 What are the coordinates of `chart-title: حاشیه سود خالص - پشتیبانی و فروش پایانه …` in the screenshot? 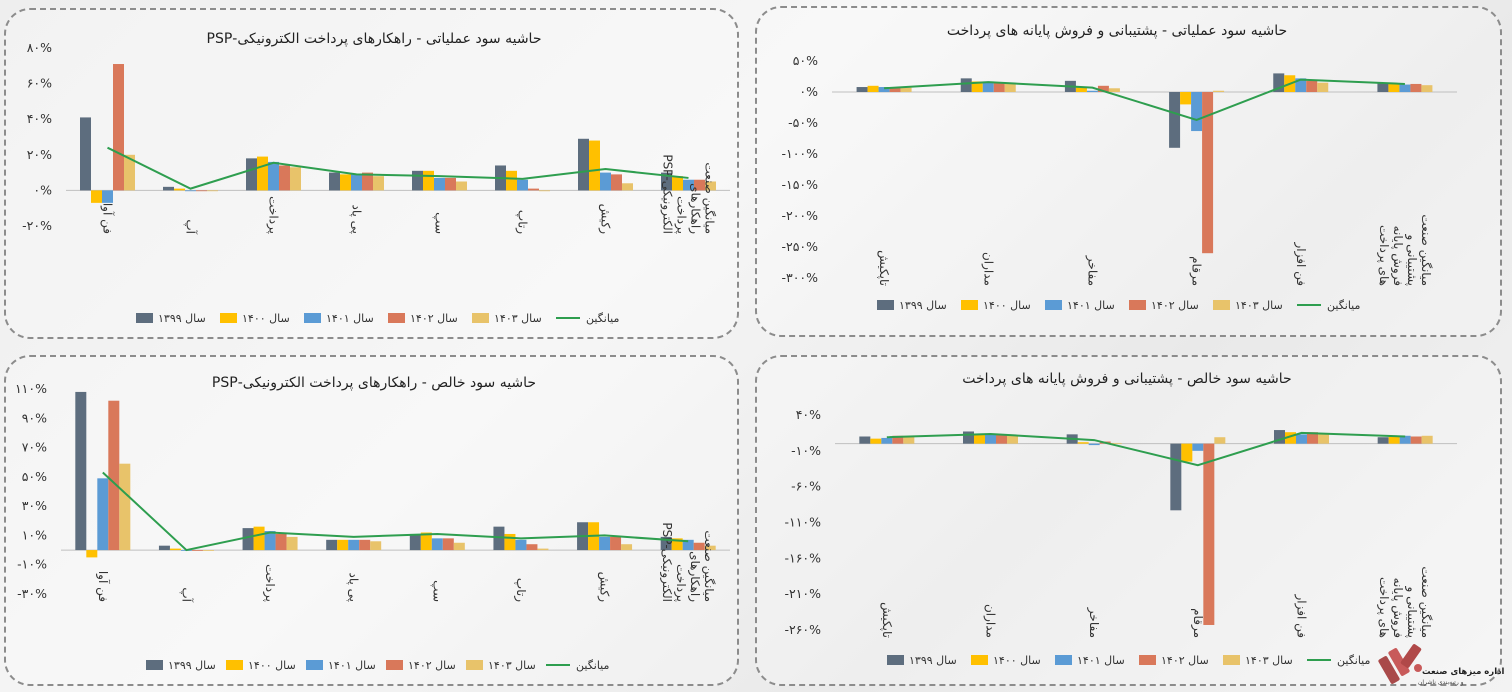 It's located at (1126, 379).